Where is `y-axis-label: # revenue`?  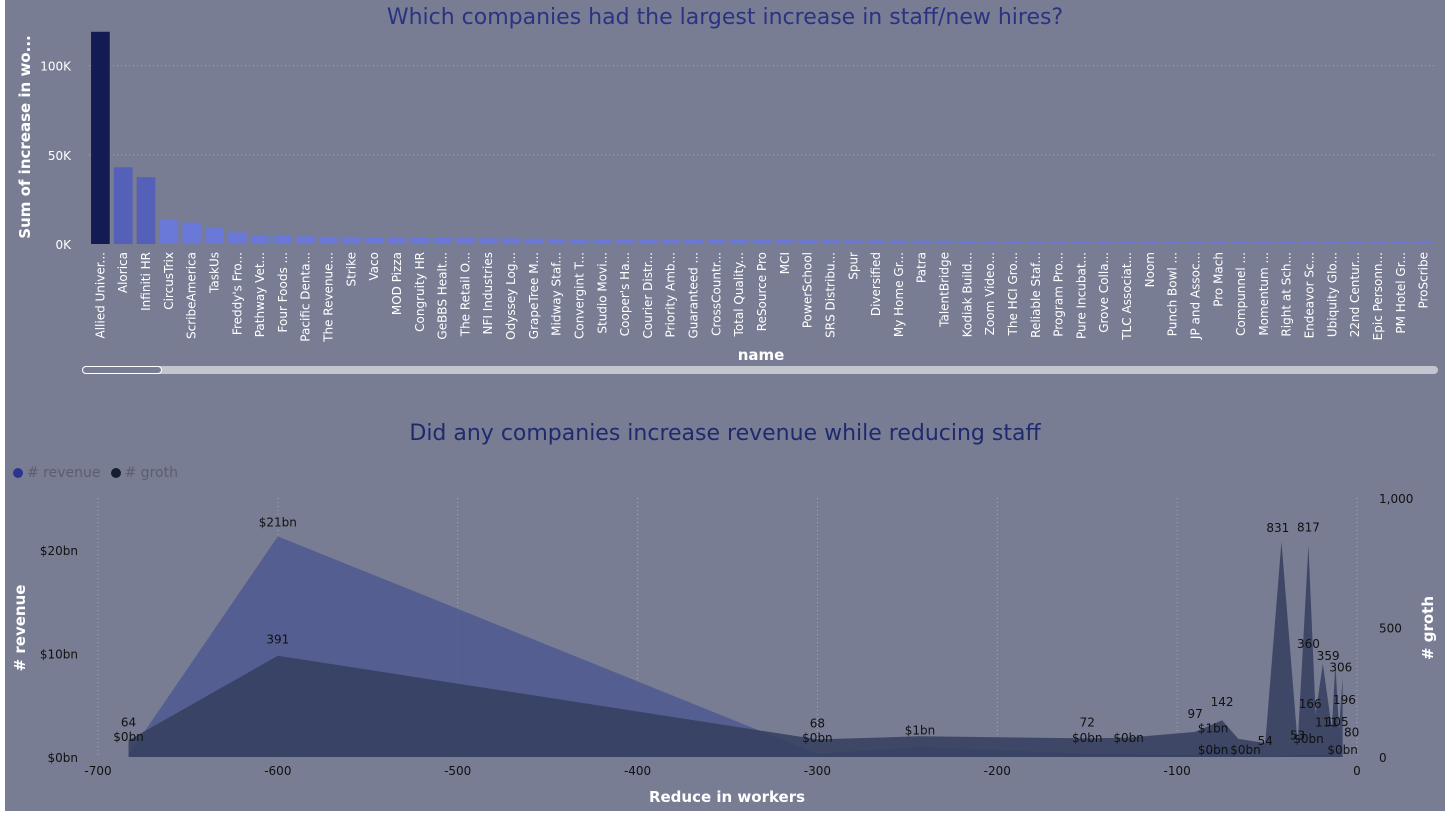 y-axis-label: # revenue is located at coordinates (20, 628).